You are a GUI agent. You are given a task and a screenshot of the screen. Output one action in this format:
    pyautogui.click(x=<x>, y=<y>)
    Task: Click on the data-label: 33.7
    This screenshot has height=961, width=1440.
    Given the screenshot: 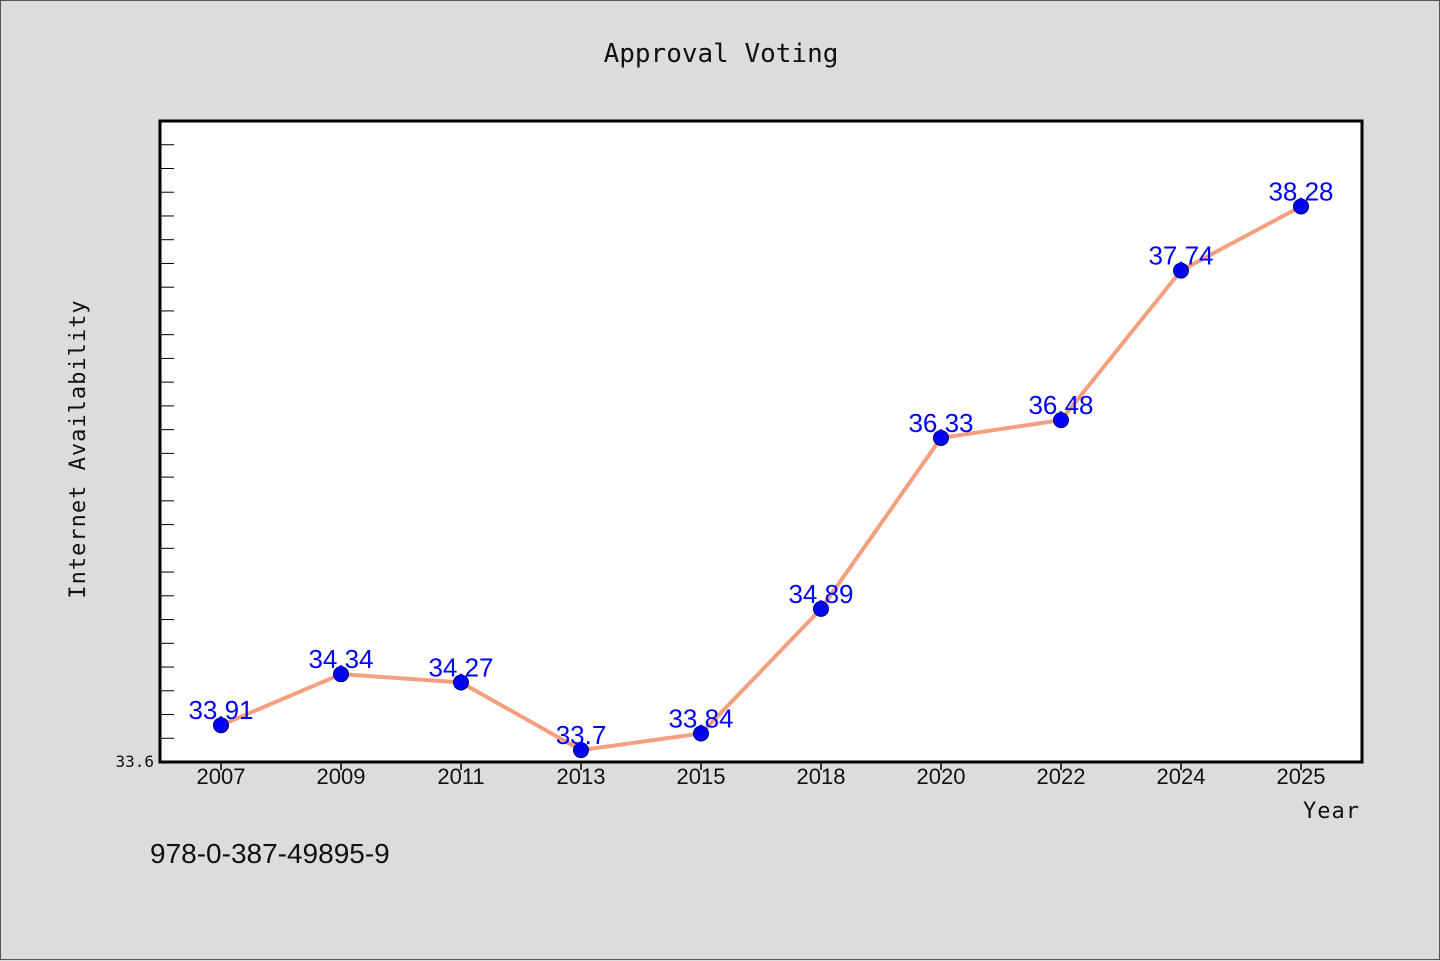 What is the action you would take?
    pyautogui.click(x=581, y=735)
    